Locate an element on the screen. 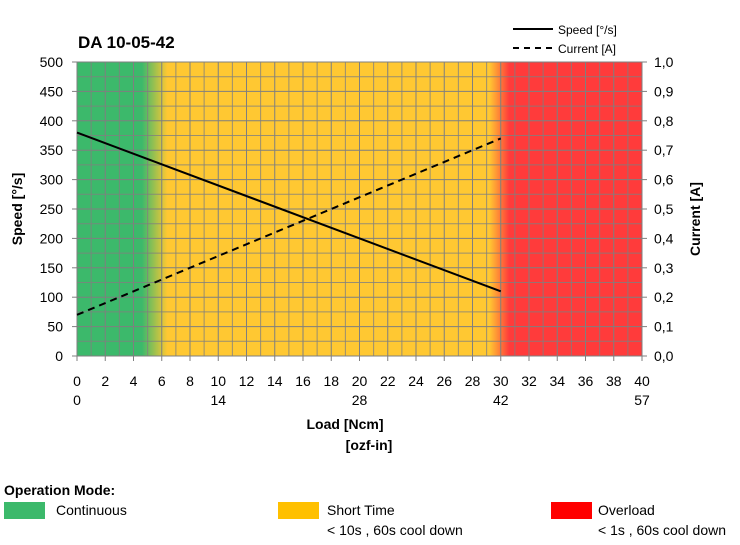 This screenshot has width=740, height=545. overload-label: Overload is located at coordinates (626, 510).